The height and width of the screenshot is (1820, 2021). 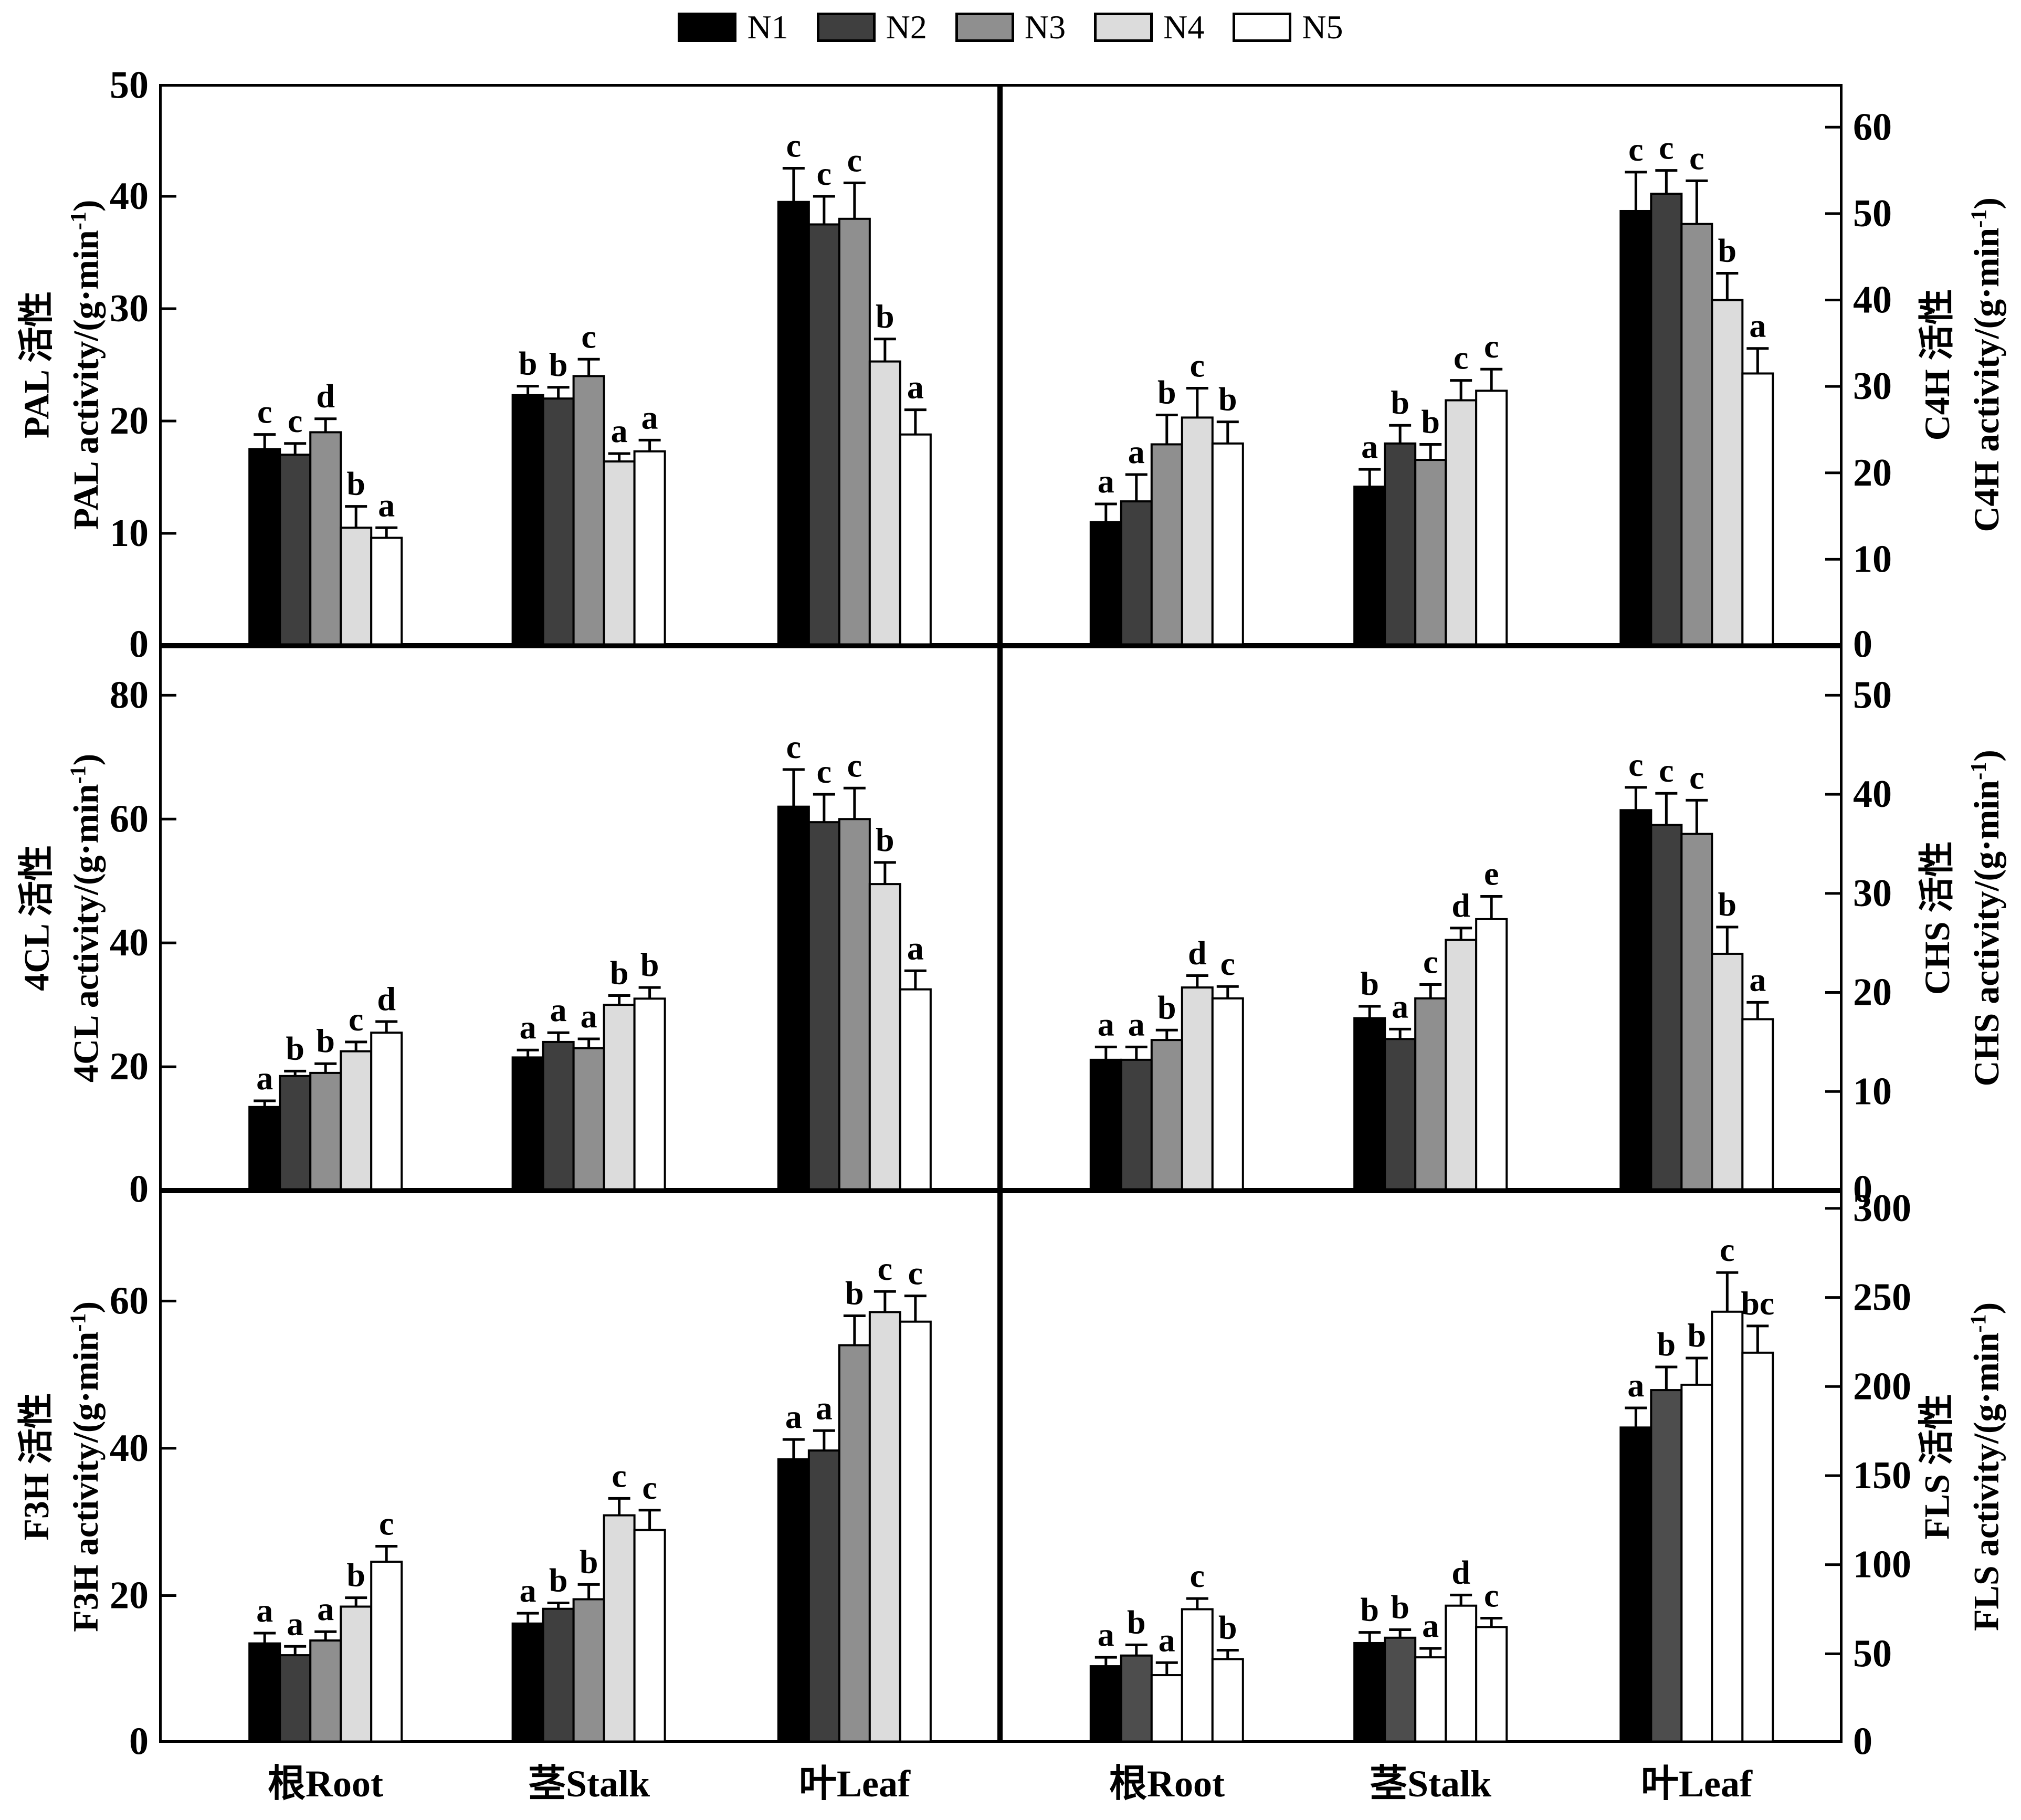 What do you see at coordinates (1491, 1054) in the screenshot?
I see `bar-chs-茎Stalk-N5` at bounding box center [1491, 1054].